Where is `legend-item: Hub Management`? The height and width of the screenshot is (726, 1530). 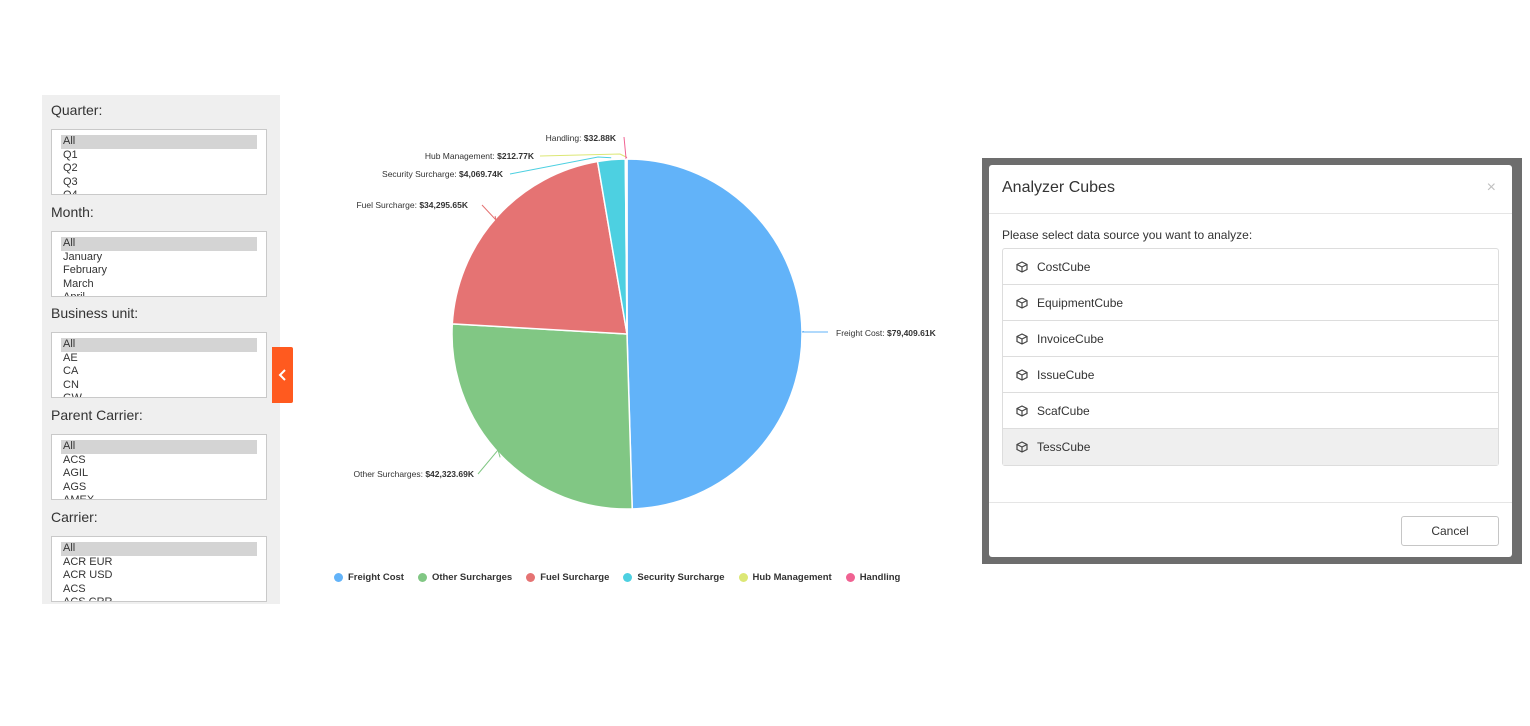
legend-item: Hub Management is located at coordinates (785, 577).